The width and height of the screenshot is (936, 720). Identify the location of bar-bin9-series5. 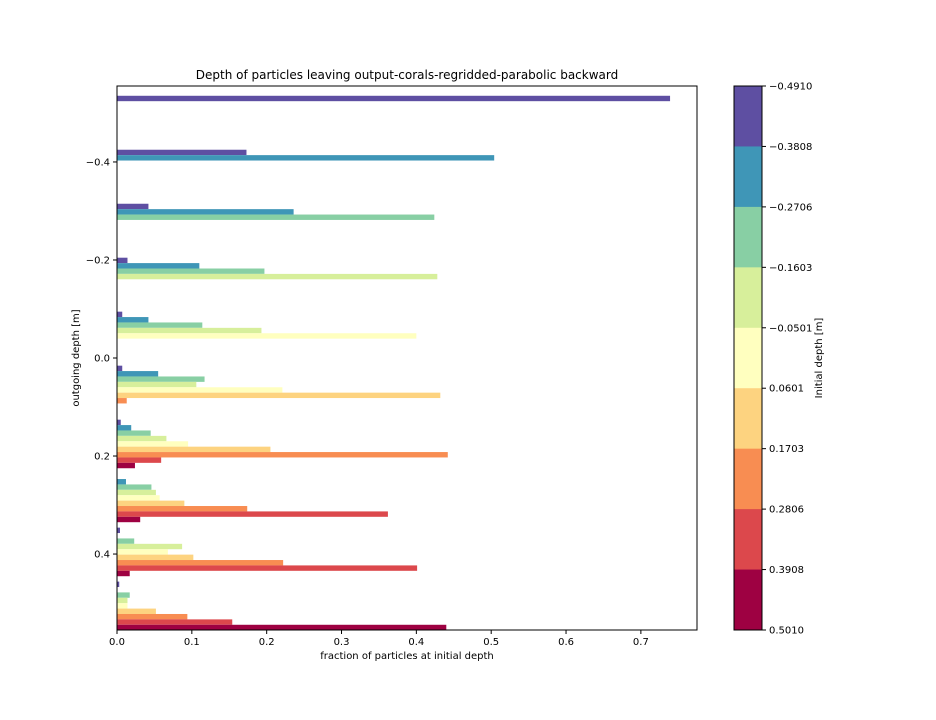
(136, 611).